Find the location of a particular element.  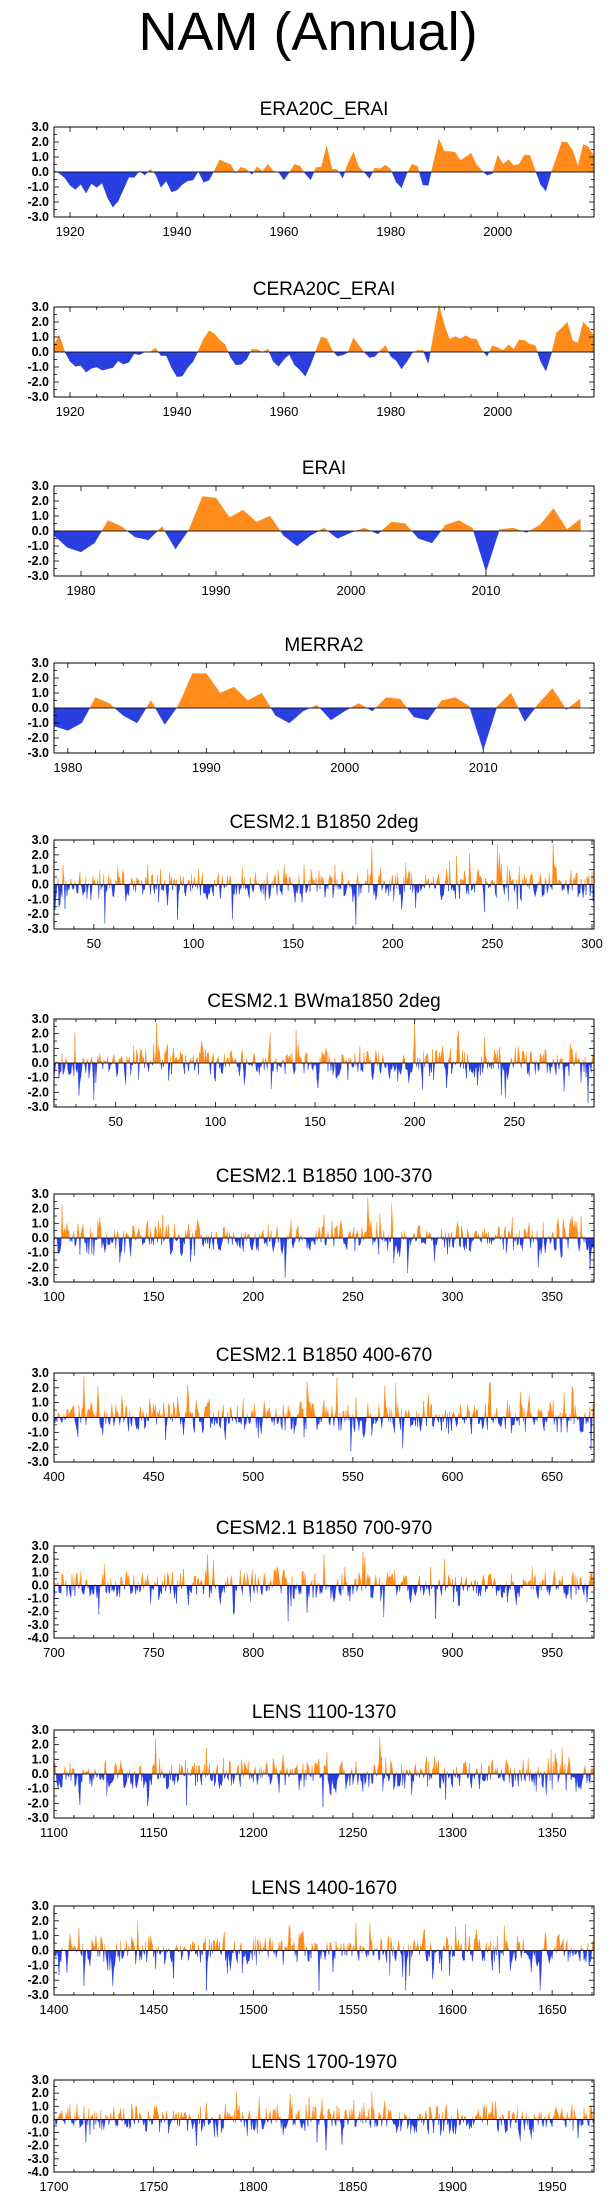

x-tick-label: 1150 is located at coordinates (154, 1832).